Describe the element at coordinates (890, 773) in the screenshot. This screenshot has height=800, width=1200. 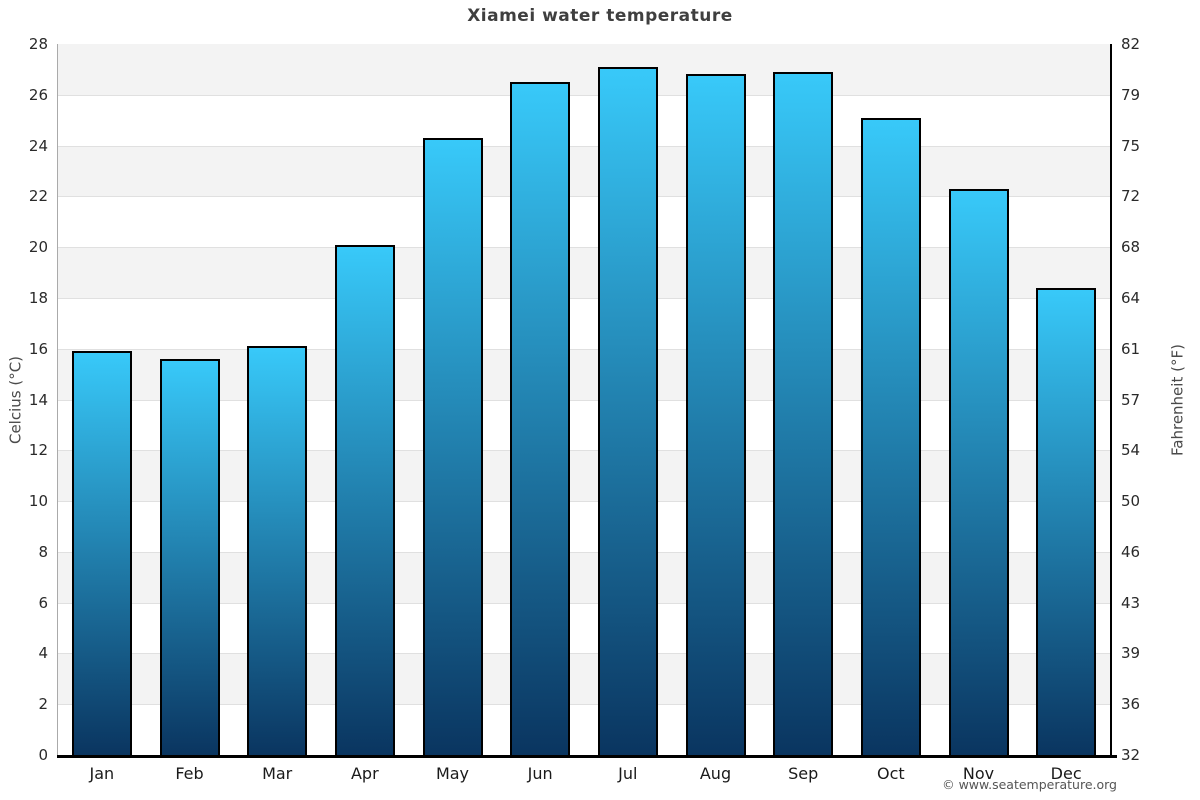
I see `xtick-oct: Oct` at that location.